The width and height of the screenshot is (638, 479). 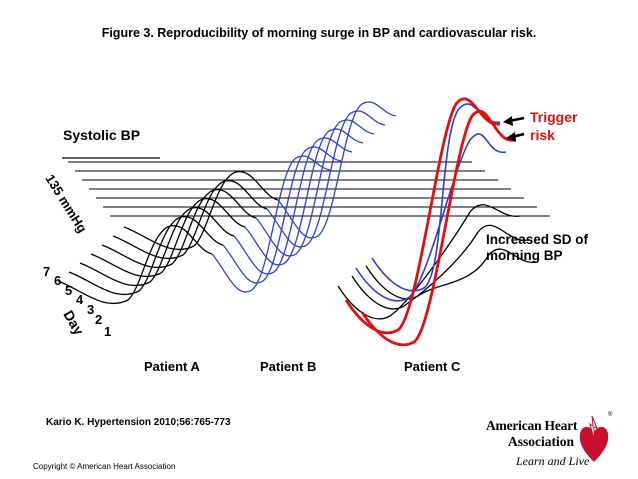 I want to click on day-1-label: 1, so click(x=107, y=331).